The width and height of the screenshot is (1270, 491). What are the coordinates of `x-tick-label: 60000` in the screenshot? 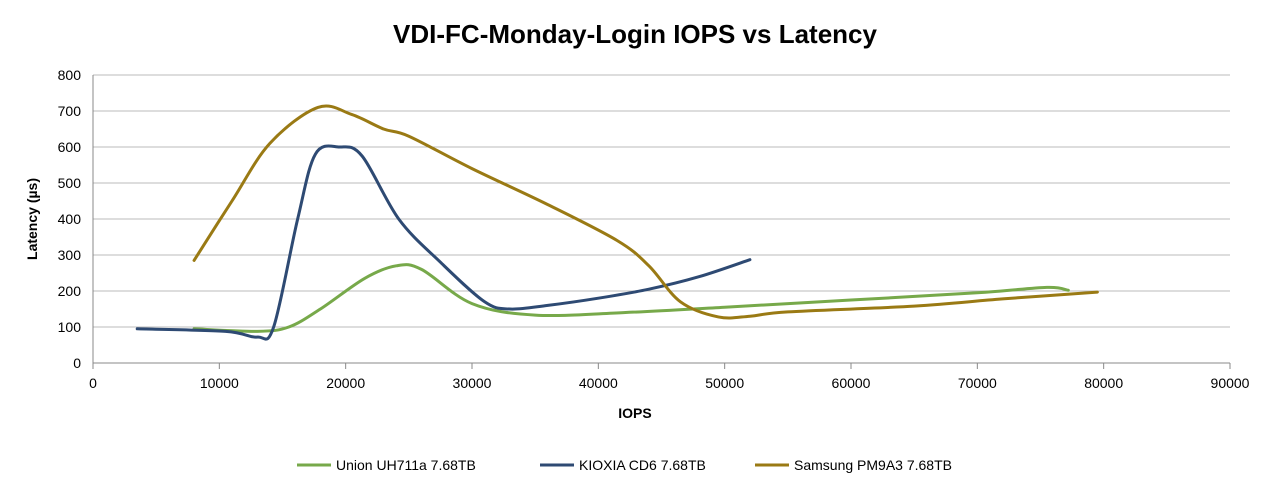 It's located at (851, 383).